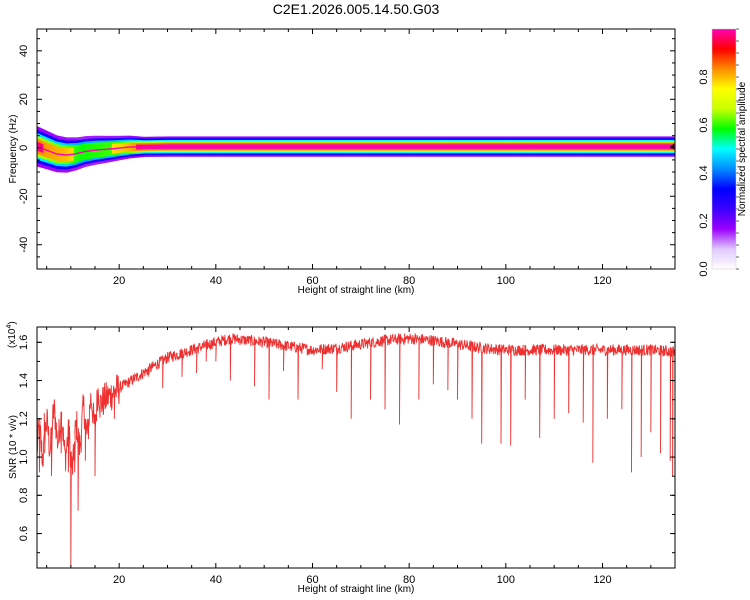 The height and width of the screenshot is (600, 750). I want to click on y-tick-label: -20, so click(24, 196).